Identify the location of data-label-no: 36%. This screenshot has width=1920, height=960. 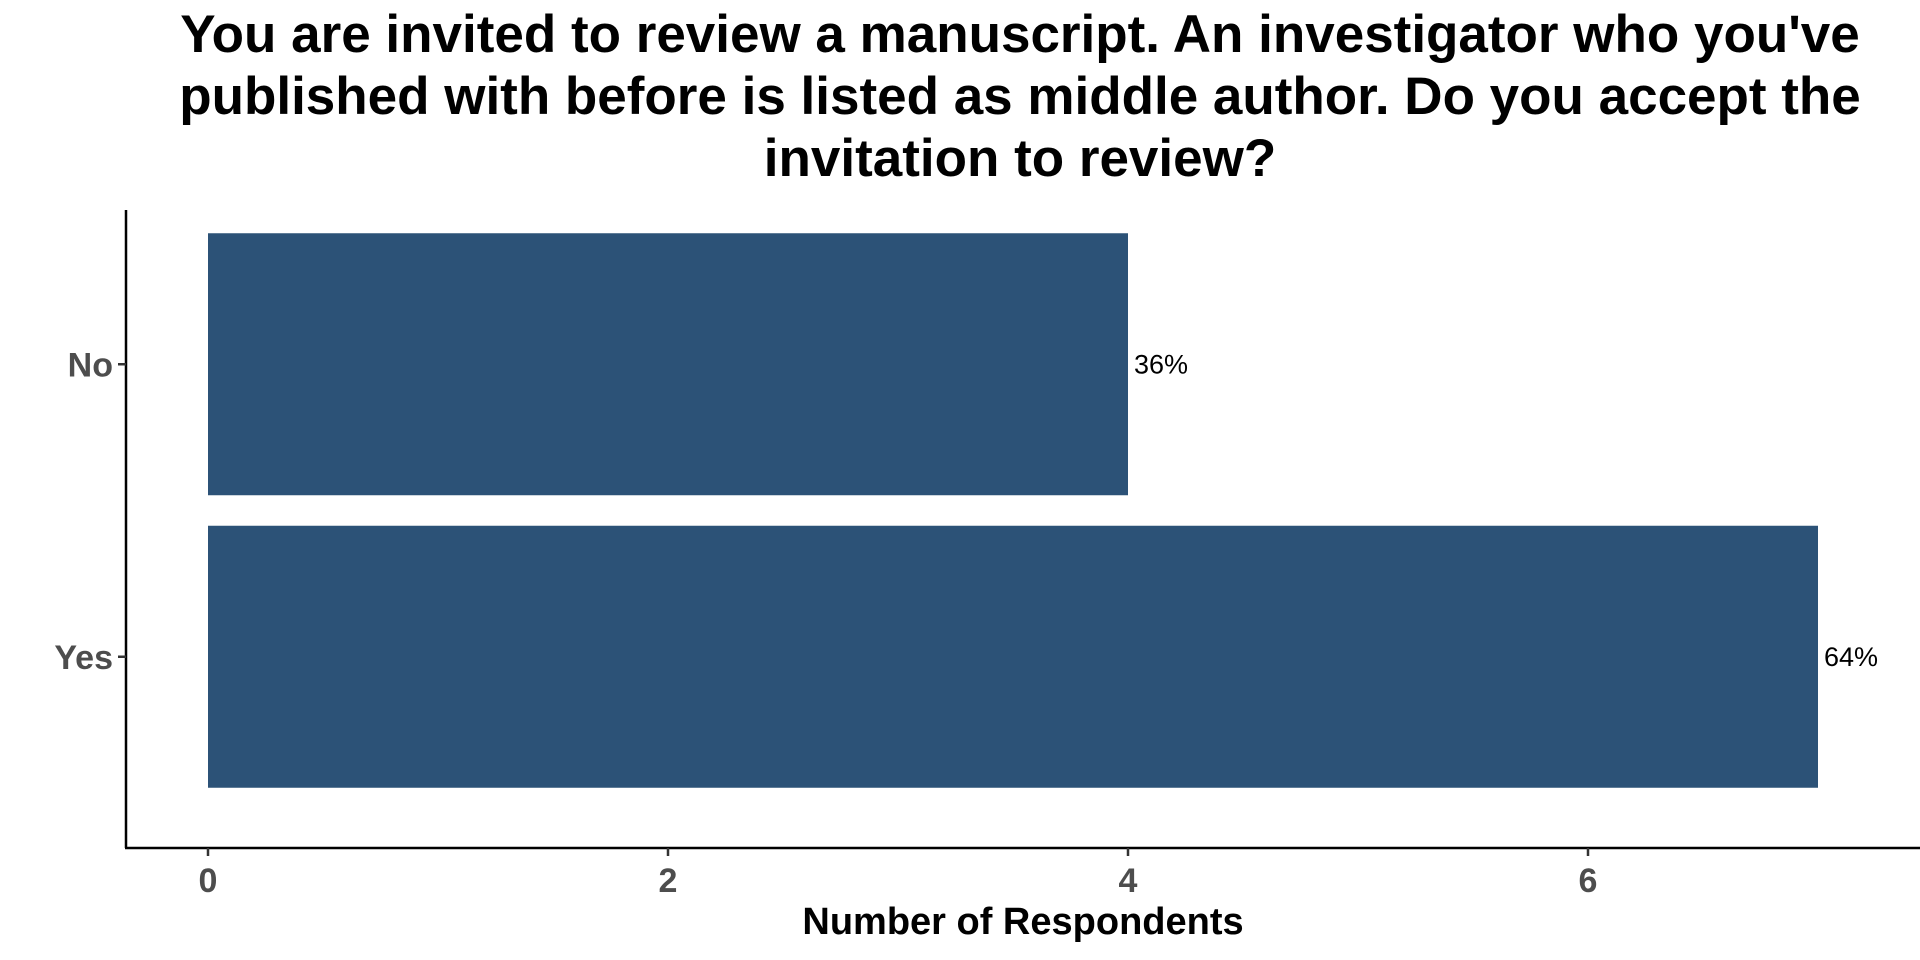
(1161, 364).